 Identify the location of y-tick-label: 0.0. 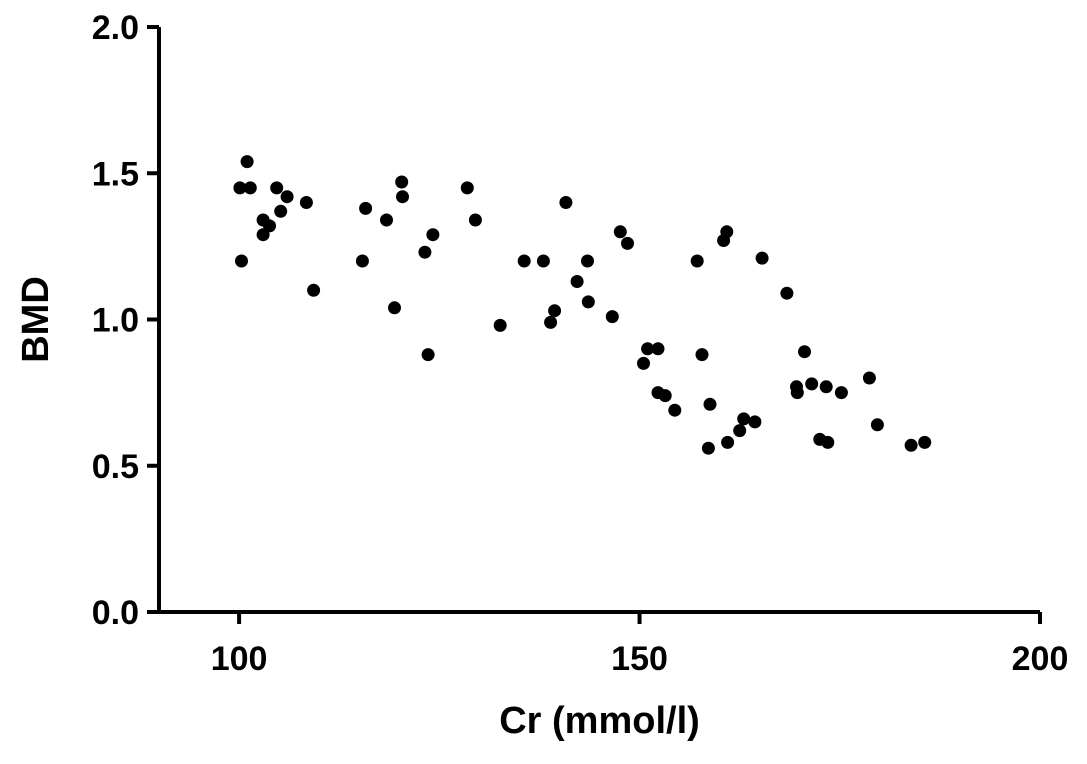
(115, 613).